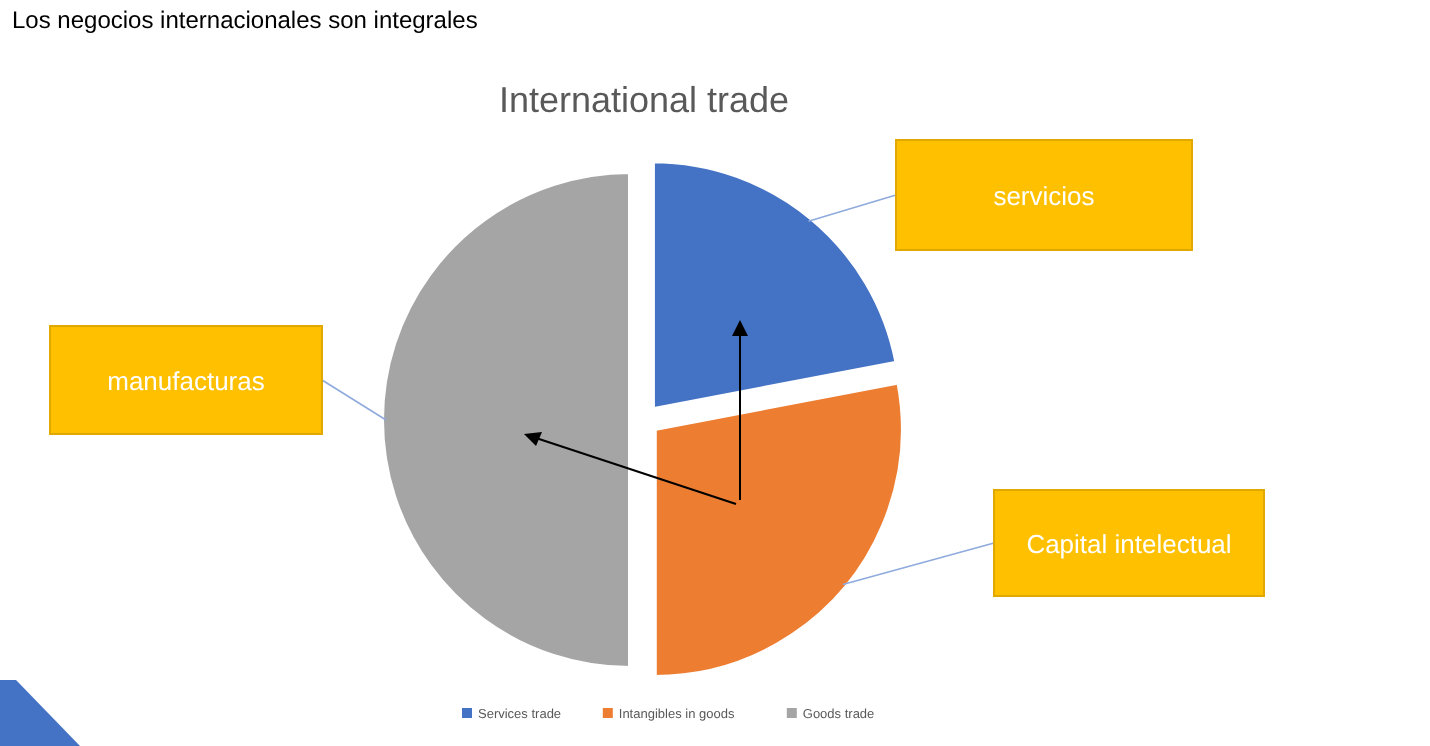  What do you see at coordinates (186, 381) in the screenshot?
I see `text: manufacturas` at bounding box center [186, 381].